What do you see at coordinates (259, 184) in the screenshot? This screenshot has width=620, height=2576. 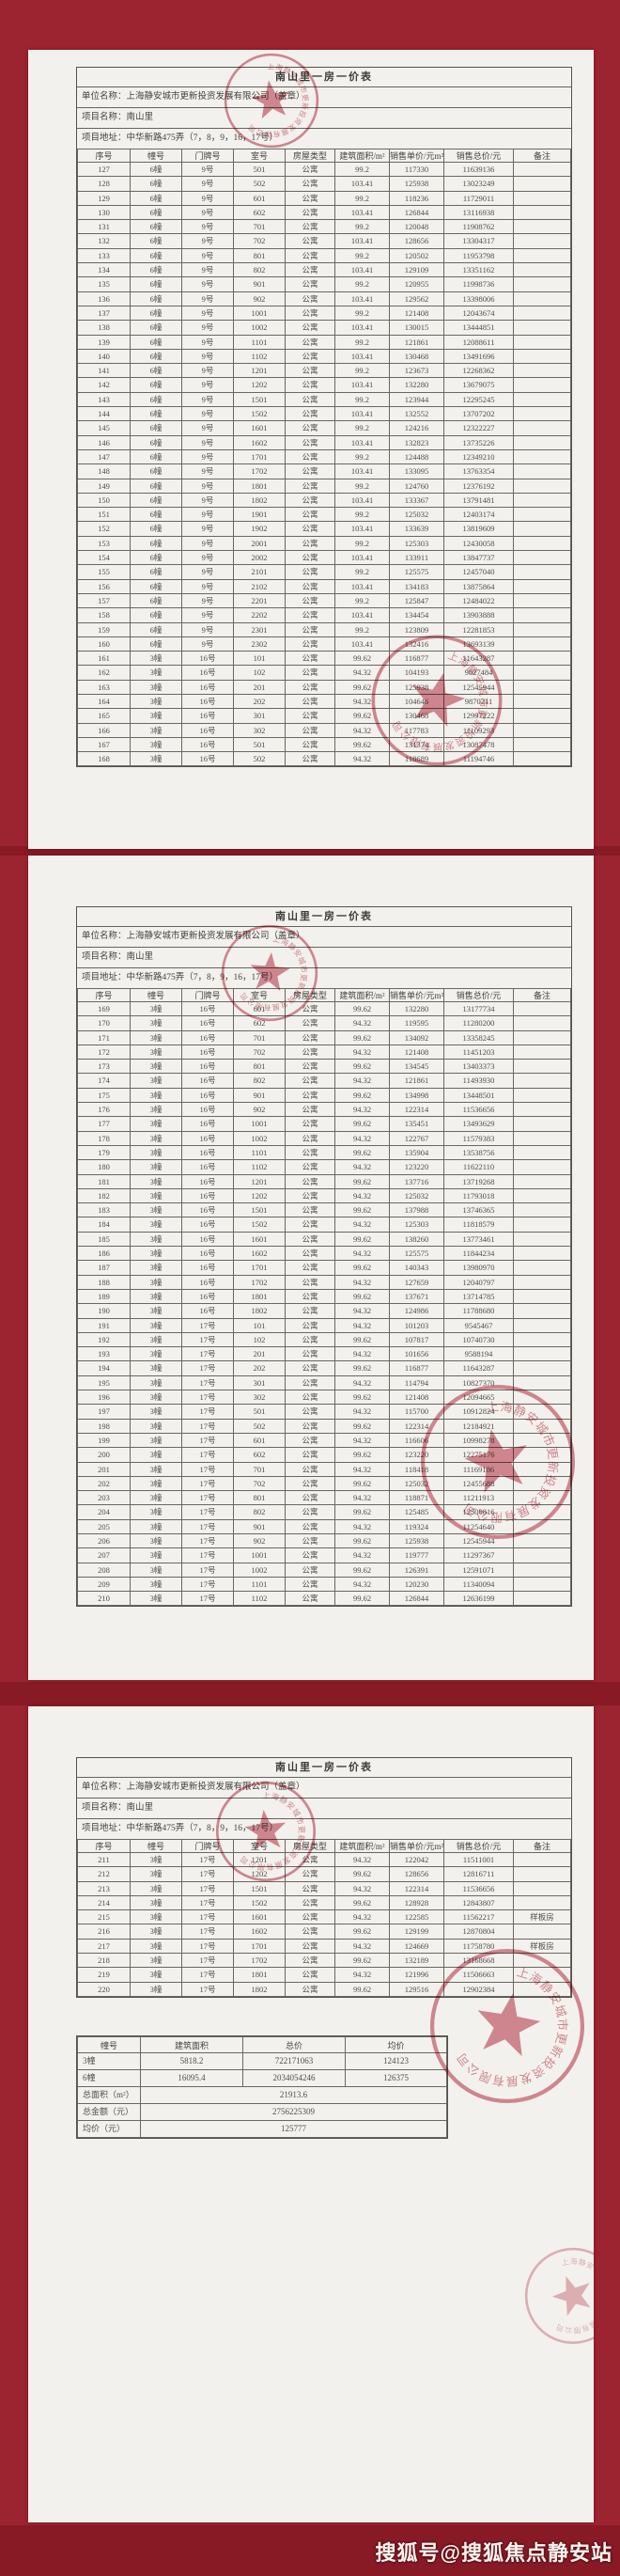 I see `table-cell: 502` at bounding box center [259, 184].